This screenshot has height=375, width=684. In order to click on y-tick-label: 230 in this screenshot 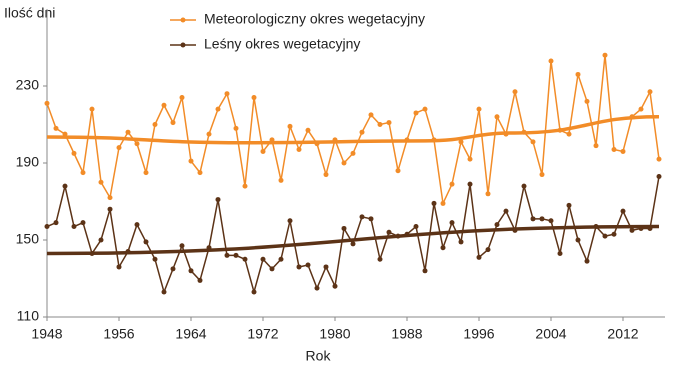, I will do `click(28, 85)`.